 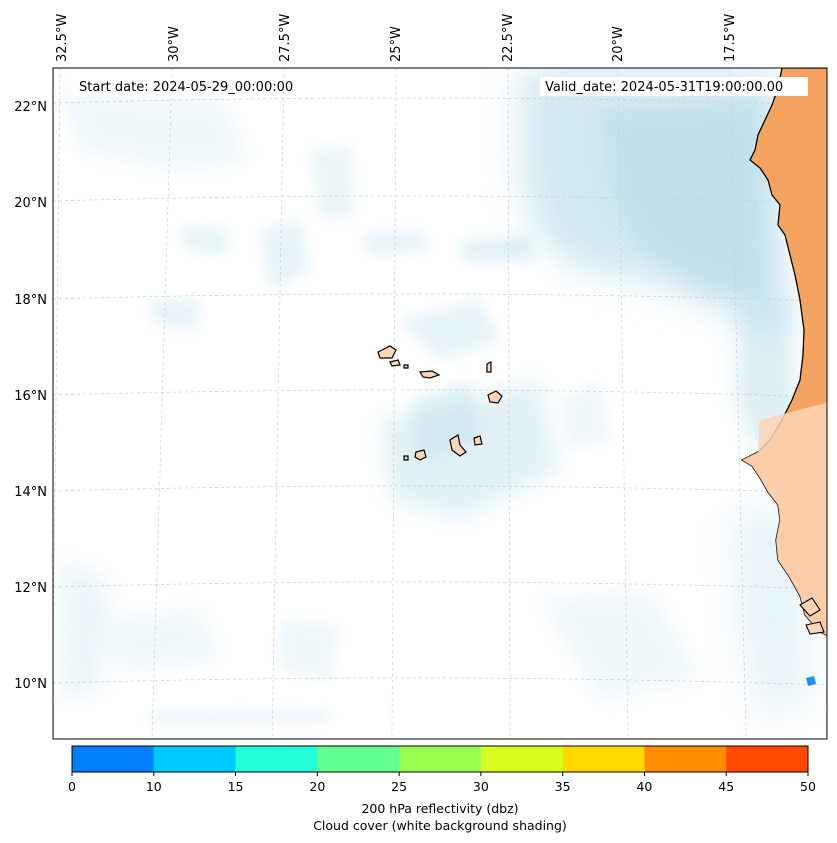 What do you see at coordinates (811, 681) in the screenshot?
I see `reflectivity-spot` at bounding box center [811, 681].